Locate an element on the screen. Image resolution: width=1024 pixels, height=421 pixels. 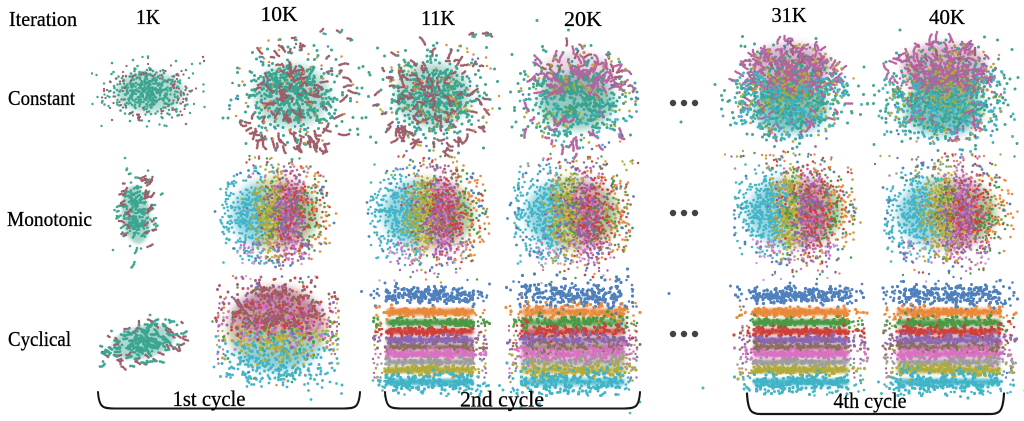
svg-text: Iteration is located at coordinates (43, 19).